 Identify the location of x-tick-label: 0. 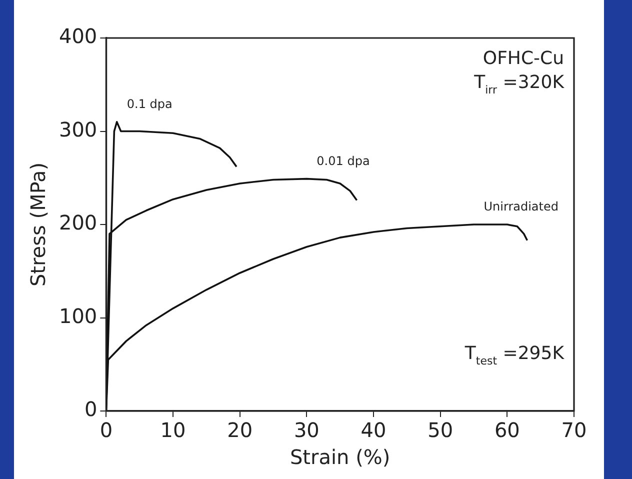
(106, 430).